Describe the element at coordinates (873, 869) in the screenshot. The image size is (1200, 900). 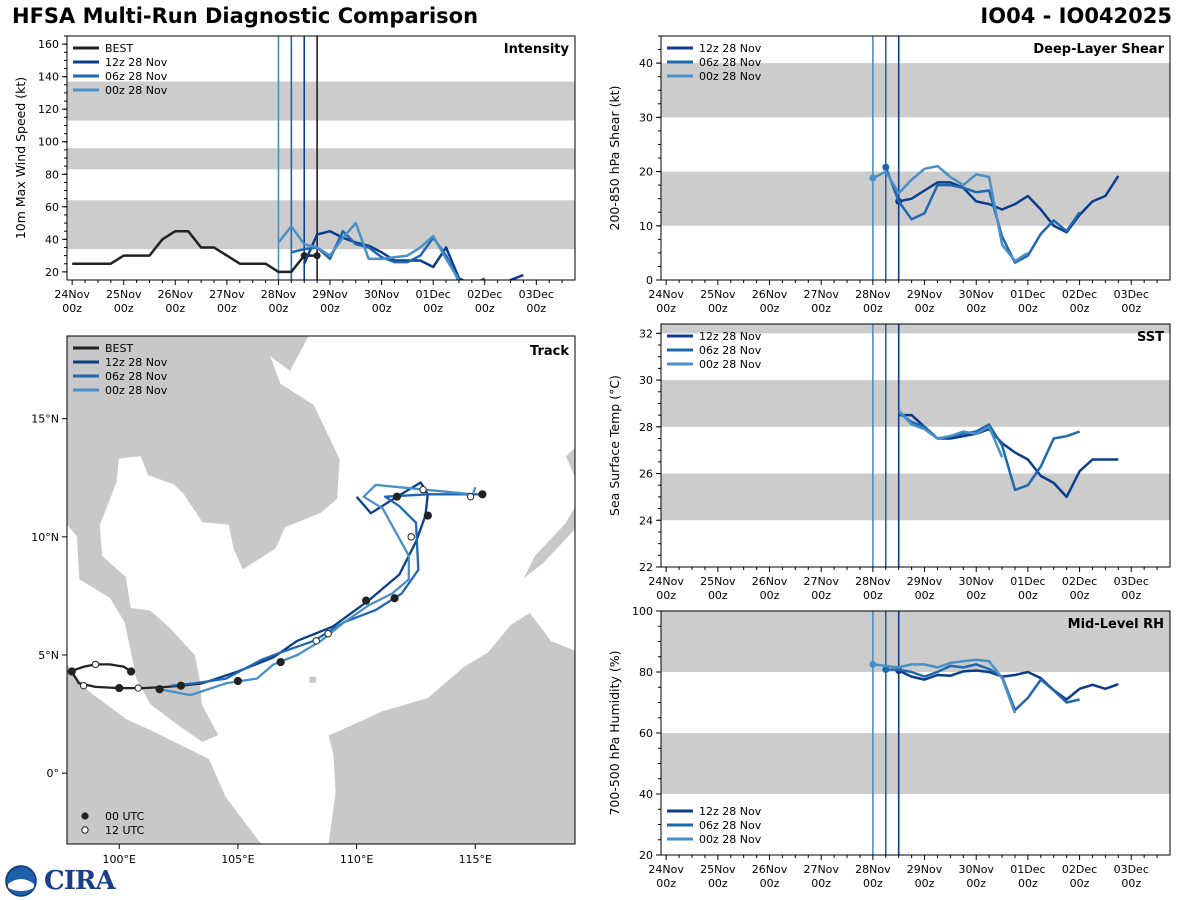
I see `rh-xtick-day: 28Nov` at that location.